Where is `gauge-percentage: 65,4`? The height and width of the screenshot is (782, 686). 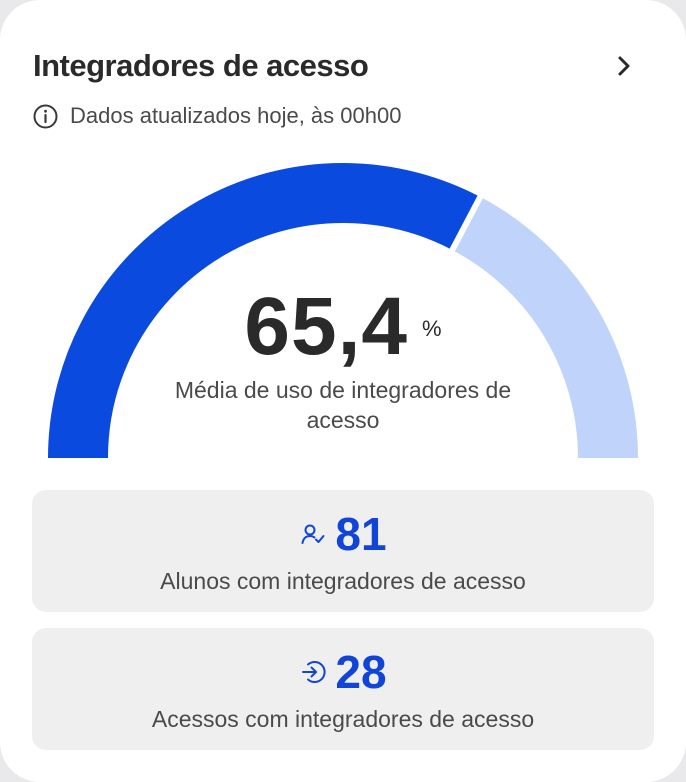
gauge-percentage: 65,4 is located at coordinates (326, 326).